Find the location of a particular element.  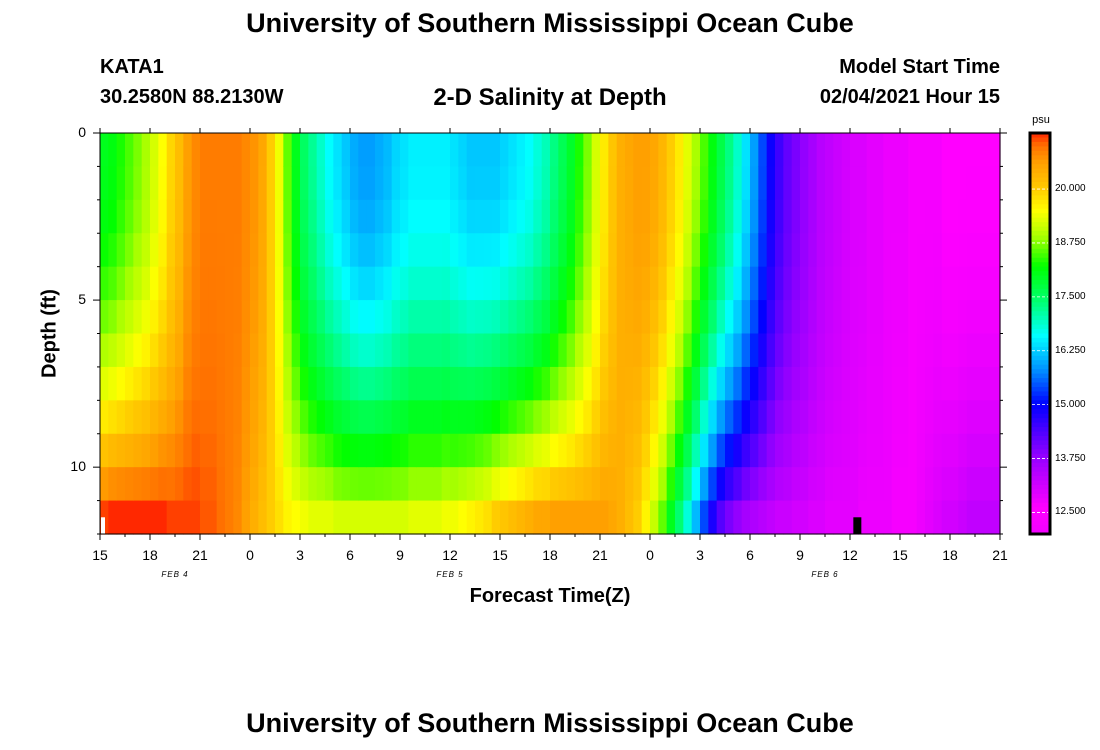

x-tick-label: 6 is located at coordinates (350, 555).